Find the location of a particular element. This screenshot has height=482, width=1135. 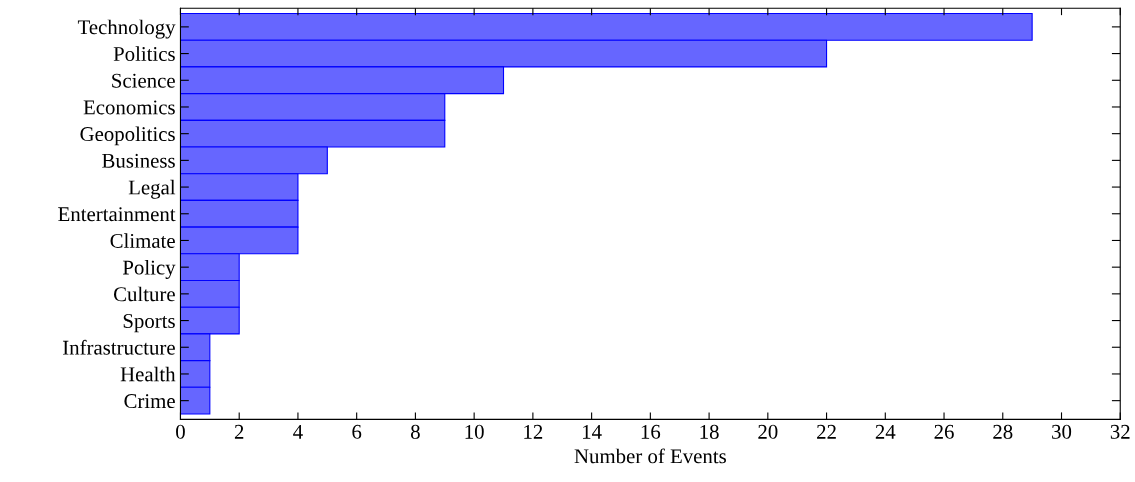

x-tick-label: 20 is located at coordinates (768, 431).